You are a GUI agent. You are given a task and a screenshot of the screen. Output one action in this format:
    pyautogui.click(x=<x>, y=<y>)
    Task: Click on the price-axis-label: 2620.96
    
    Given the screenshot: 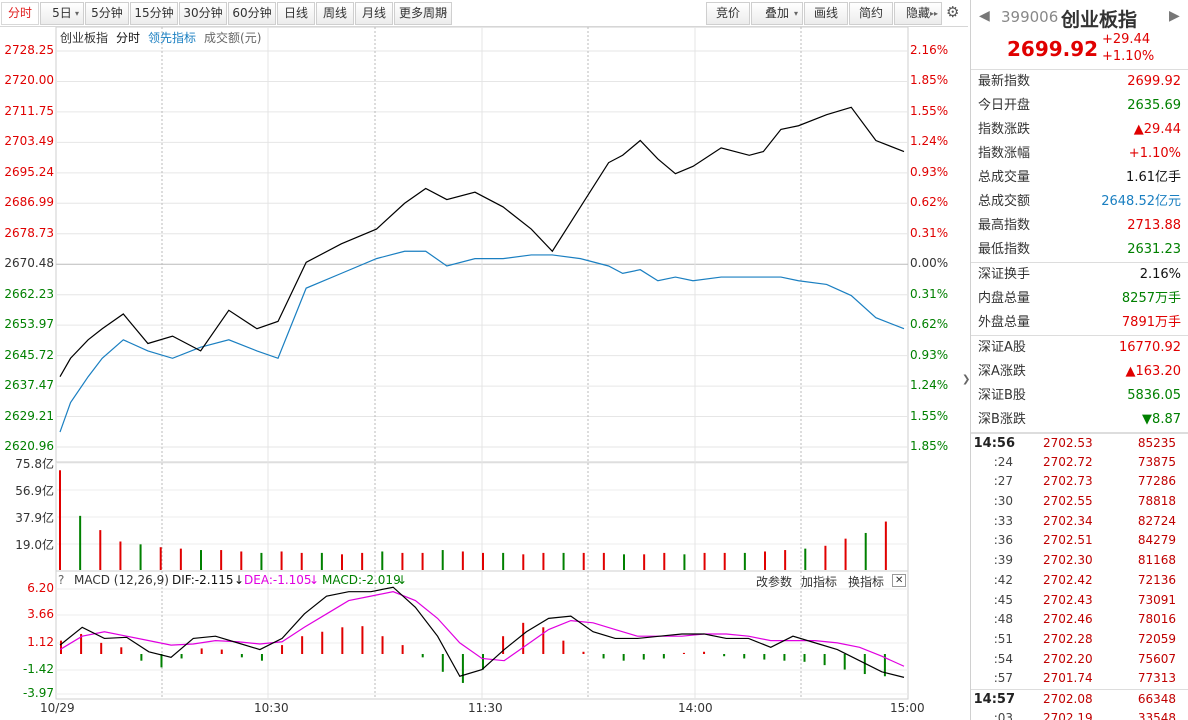 What is the action you would take?
    pyautogui.click(x=29, y=446)
    